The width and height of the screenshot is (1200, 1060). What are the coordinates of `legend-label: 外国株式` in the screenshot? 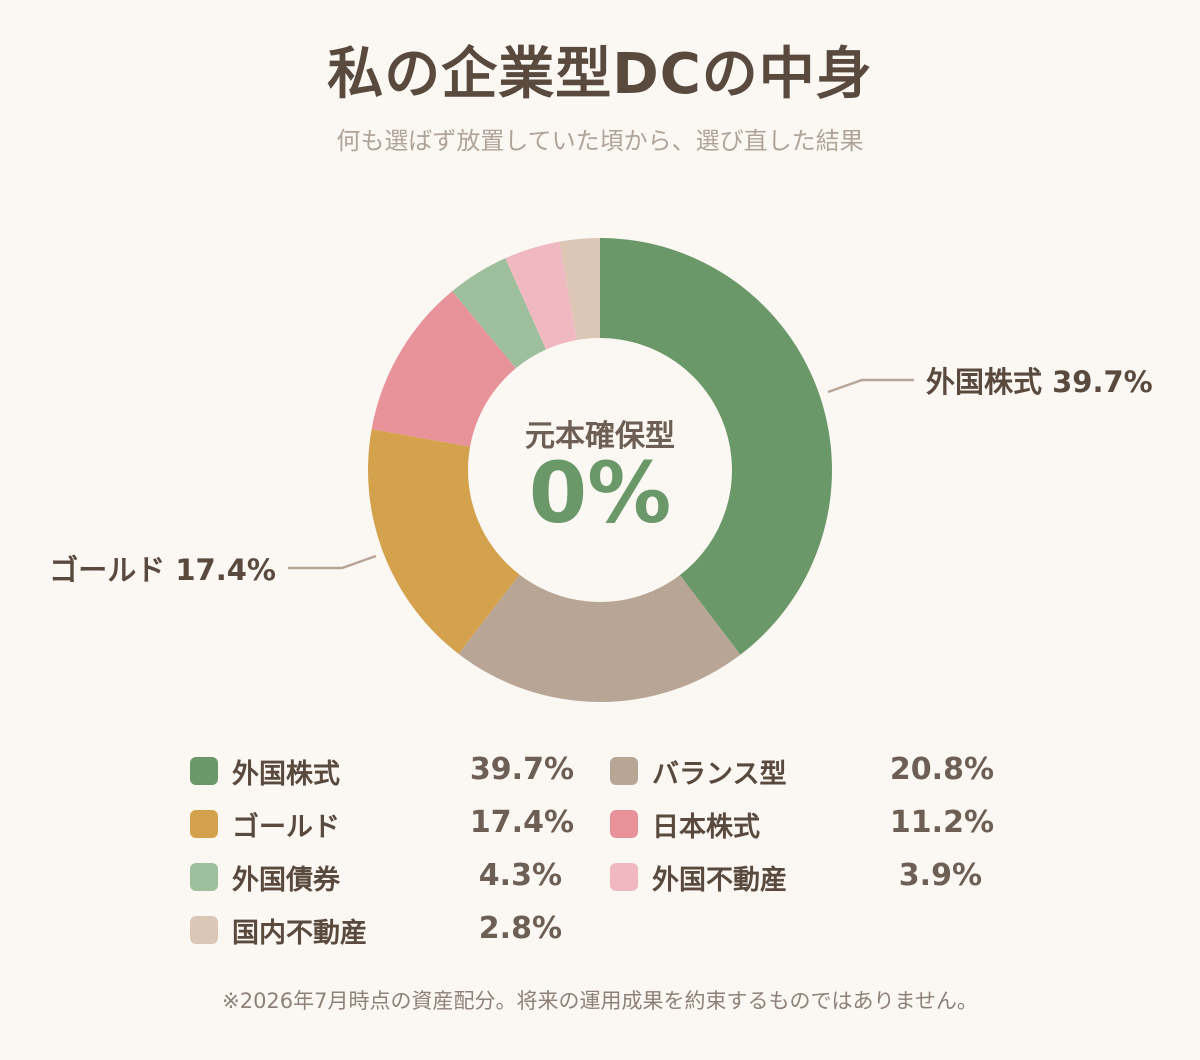 It's located at (286, 774).